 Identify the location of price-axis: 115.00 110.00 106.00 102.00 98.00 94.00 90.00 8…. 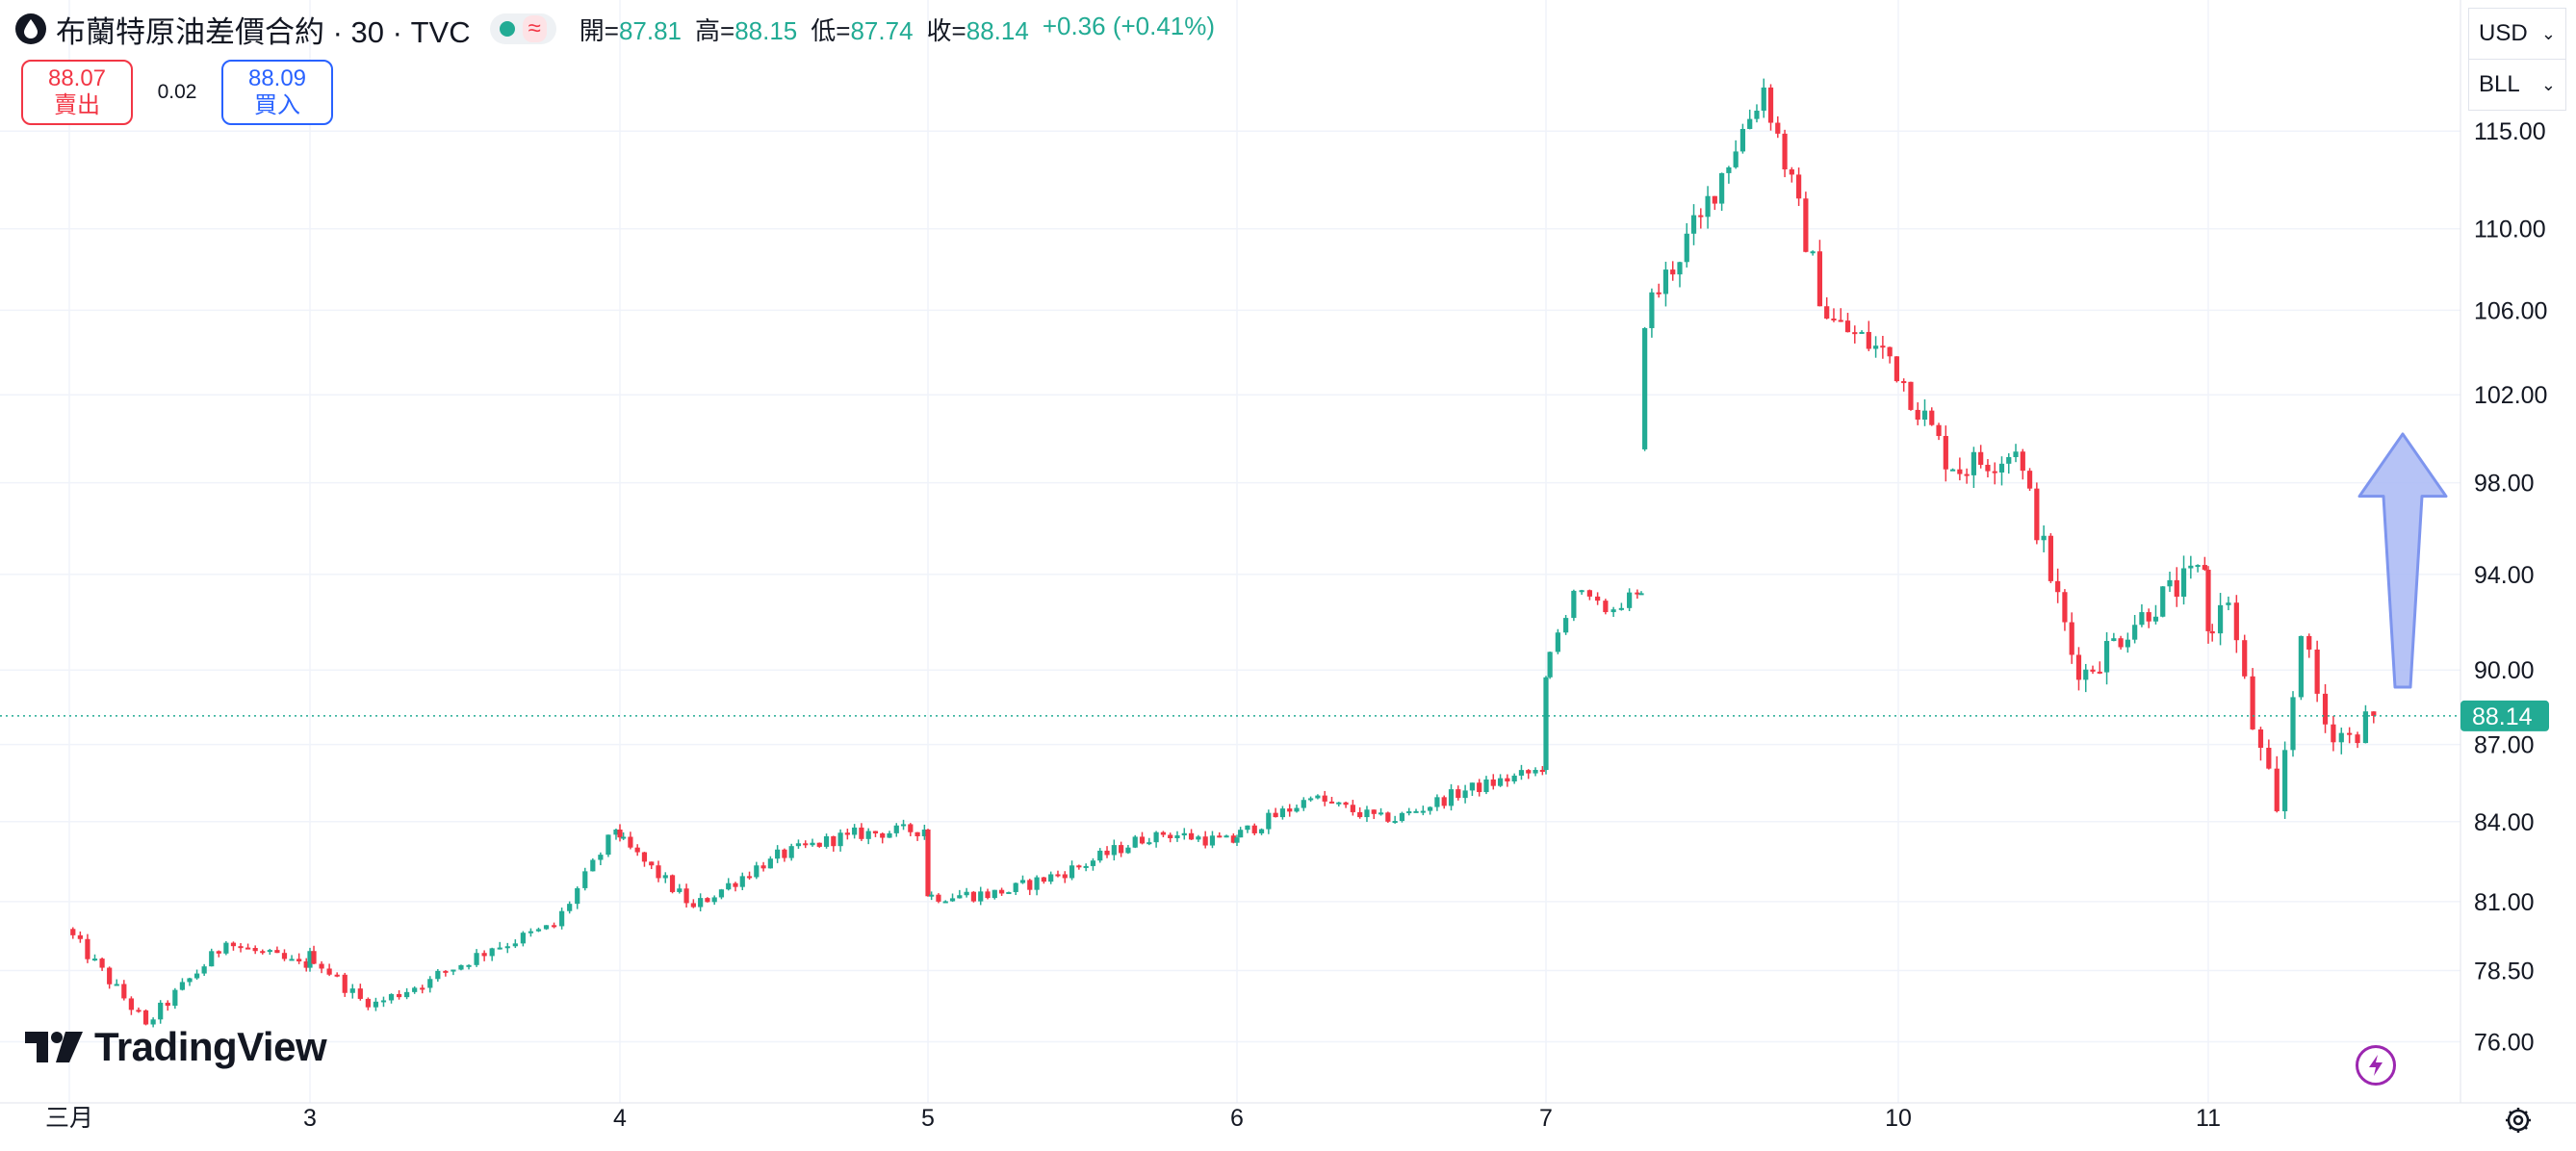
(2510, 587).